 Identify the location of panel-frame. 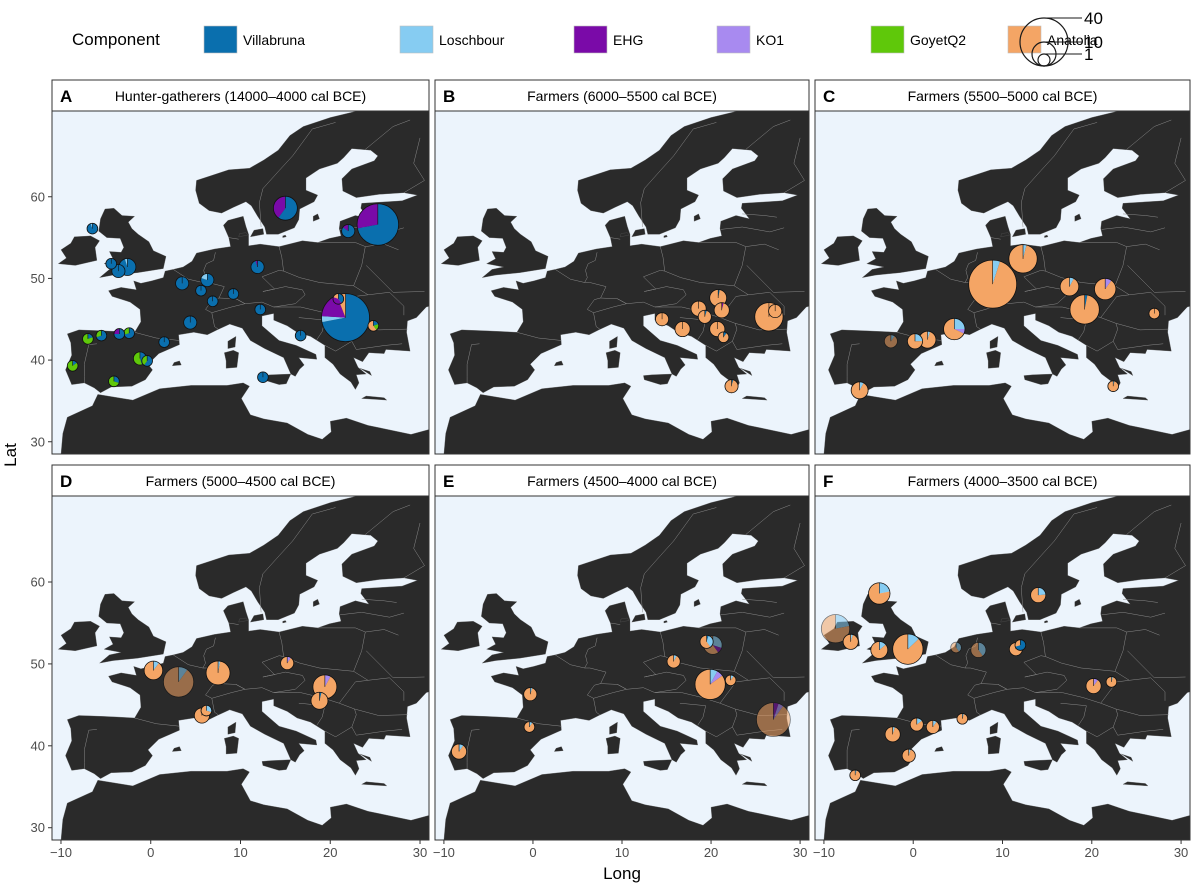
(622, 282).